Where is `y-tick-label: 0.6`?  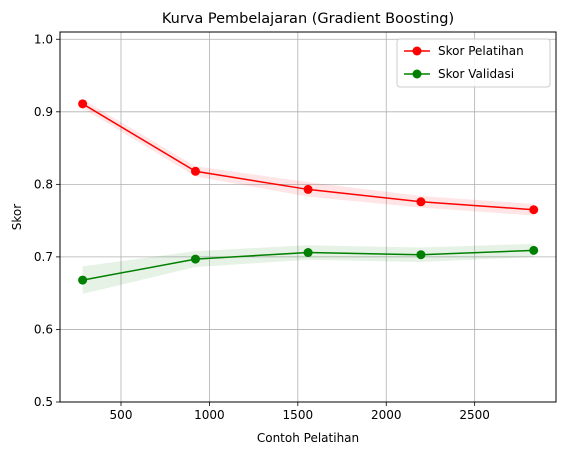 y-tick-label: 0.6 is located at coordinates (43, 329).